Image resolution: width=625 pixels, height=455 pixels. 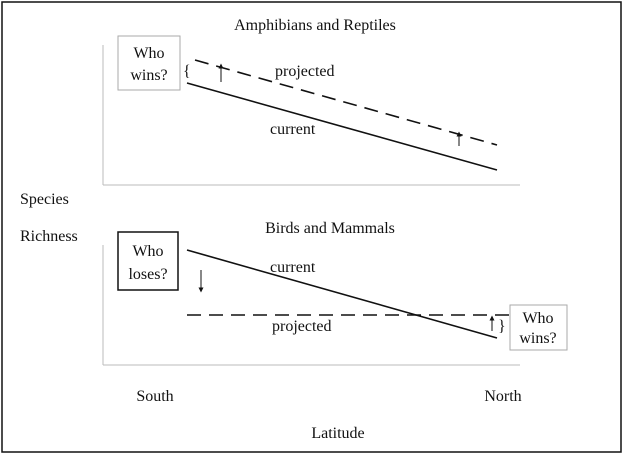 I want to click on y-label: Species, so click(x=44, y=199).